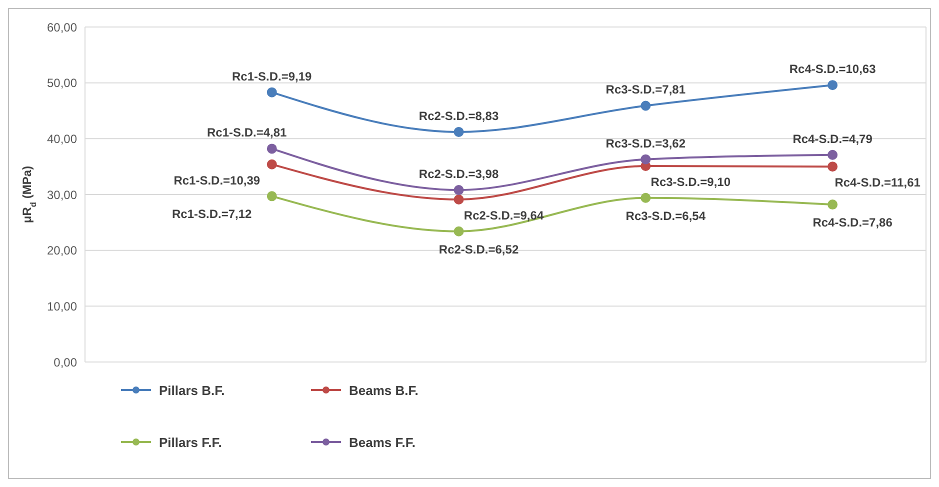 The height and width of the screenshot is (487, 939). What do you see at coordinates (66, 362) in the screenshot?
I see `y-tick-label: 0,00` at bounding box center [66, 362].